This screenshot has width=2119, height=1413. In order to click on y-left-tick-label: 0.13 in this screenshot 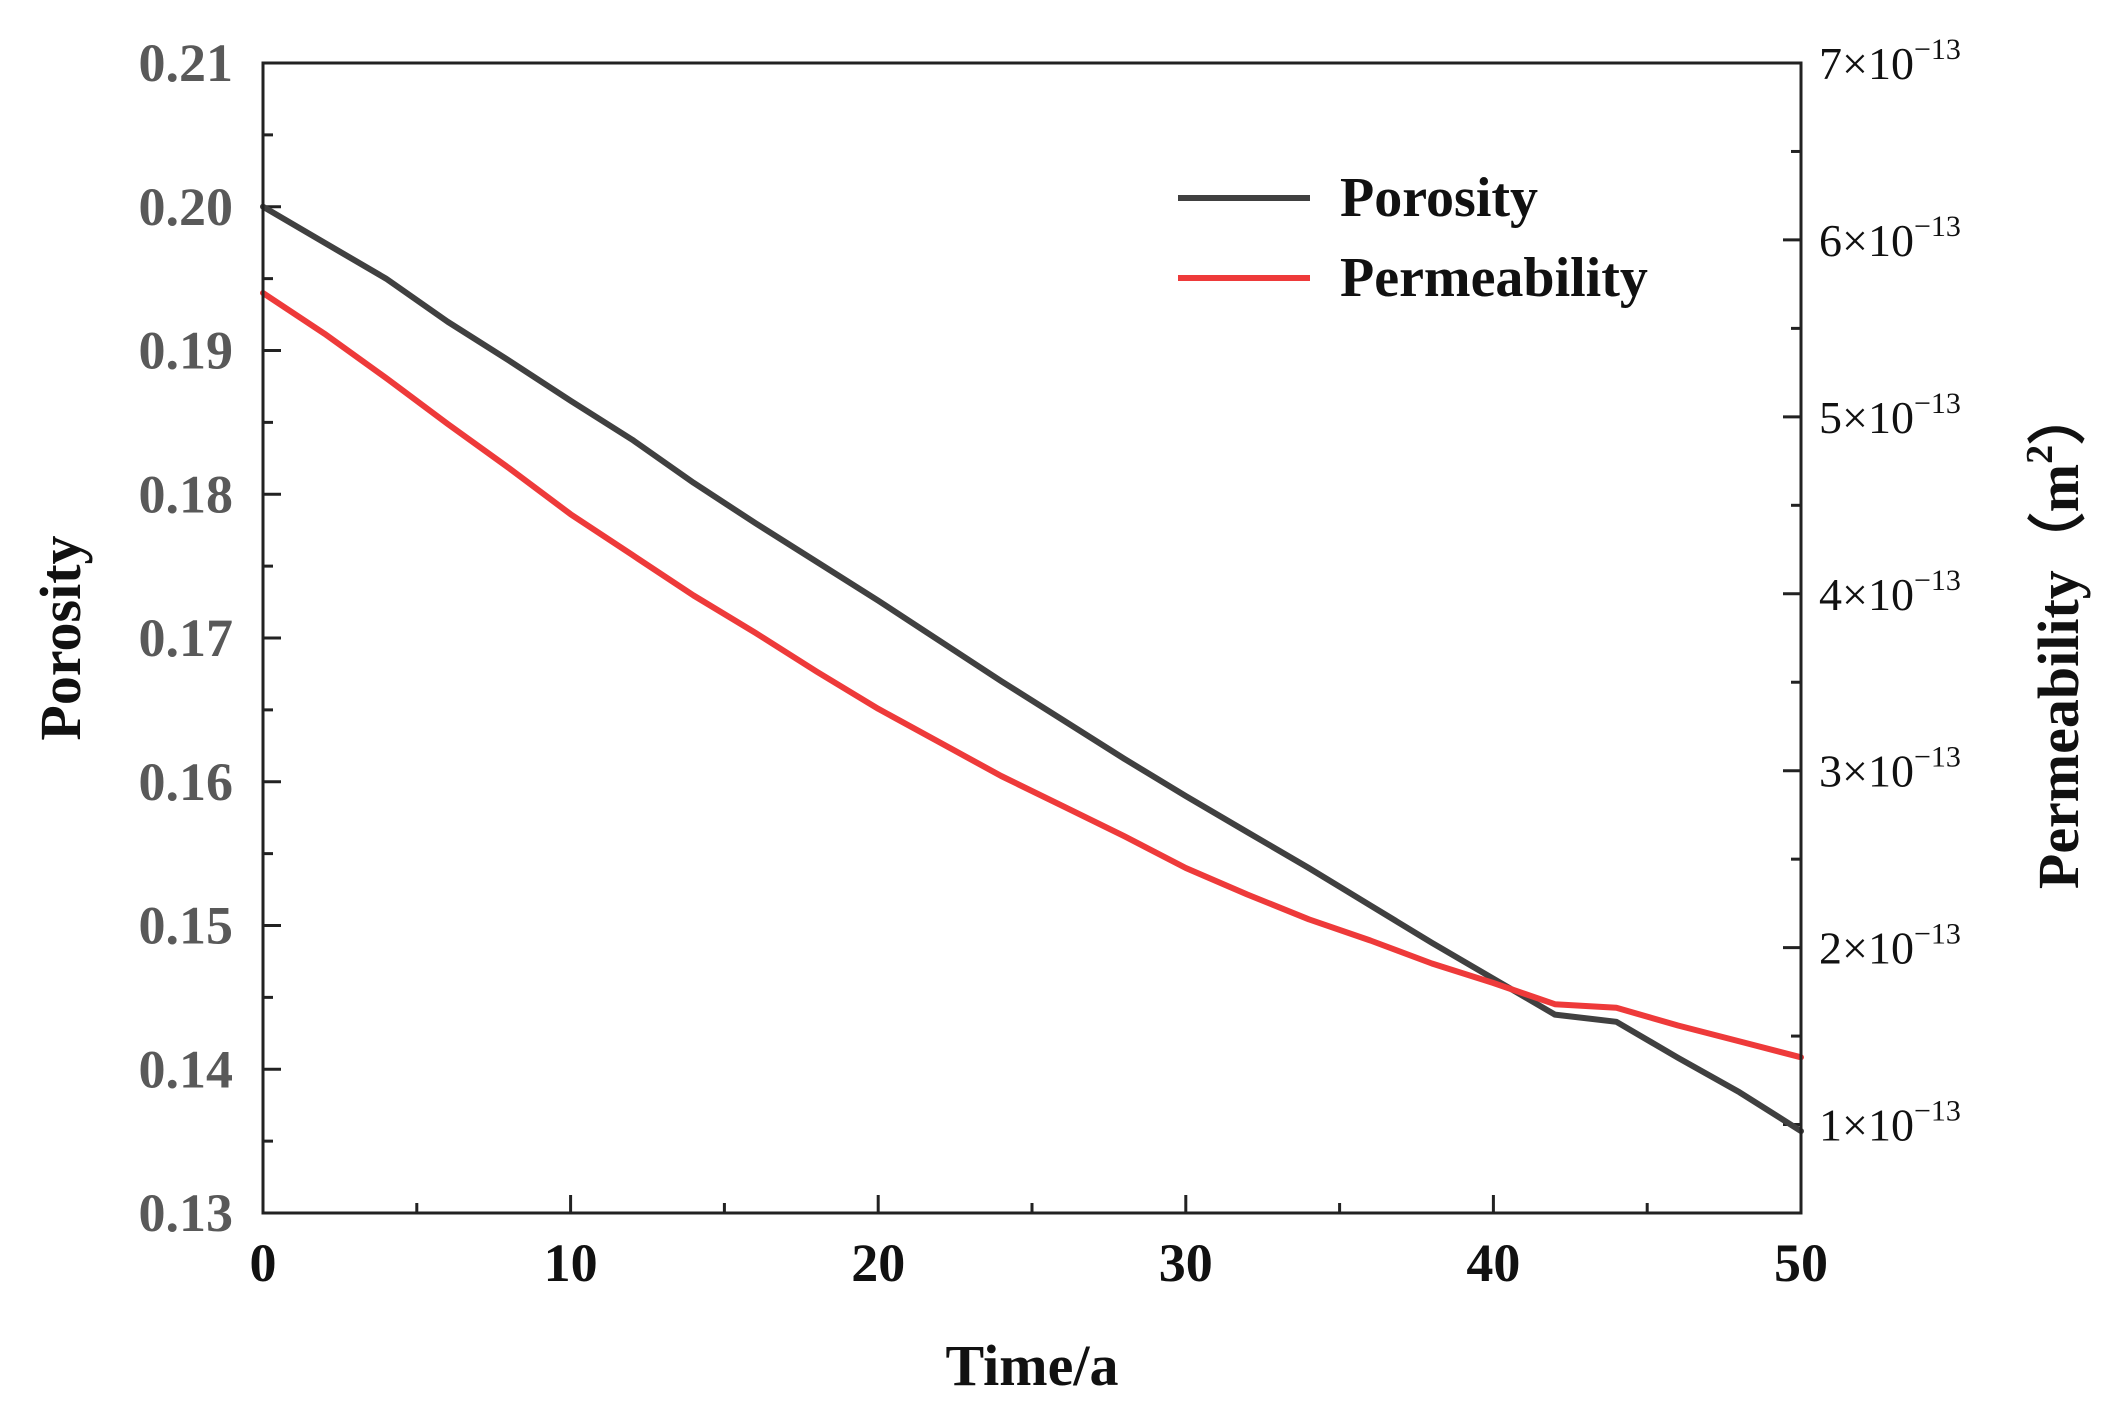, I will do `click(186, 1213)`.